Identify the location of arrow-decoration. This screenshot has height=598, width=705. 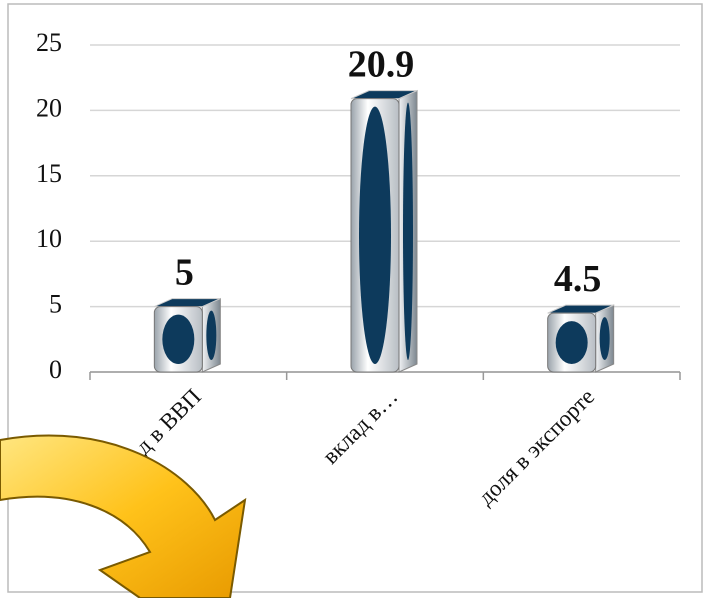
(123, 516).